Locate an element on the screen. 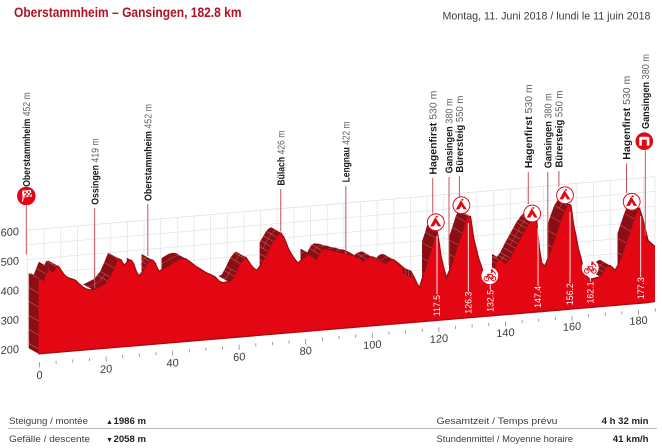  svg-text: 100 is located at coordinates (372, 346).